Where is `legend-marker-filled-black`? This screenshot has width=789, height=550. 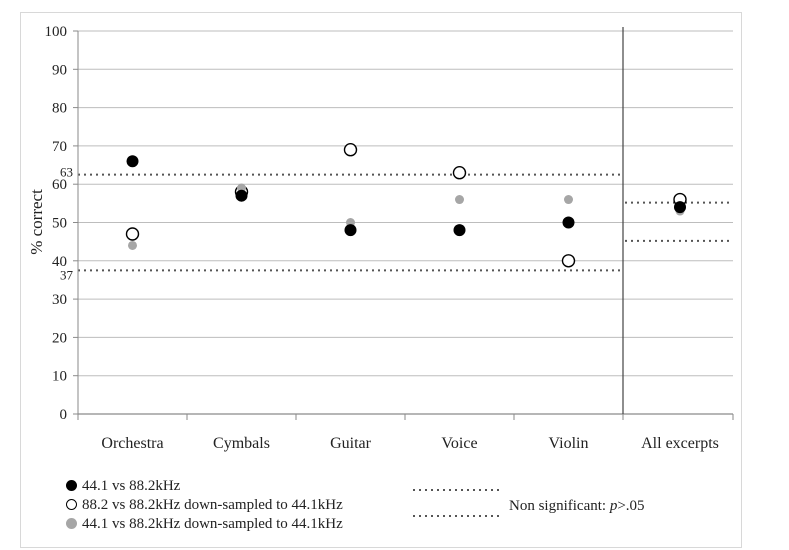
legend-marker-filled-black is located at coordinates (71, 485).